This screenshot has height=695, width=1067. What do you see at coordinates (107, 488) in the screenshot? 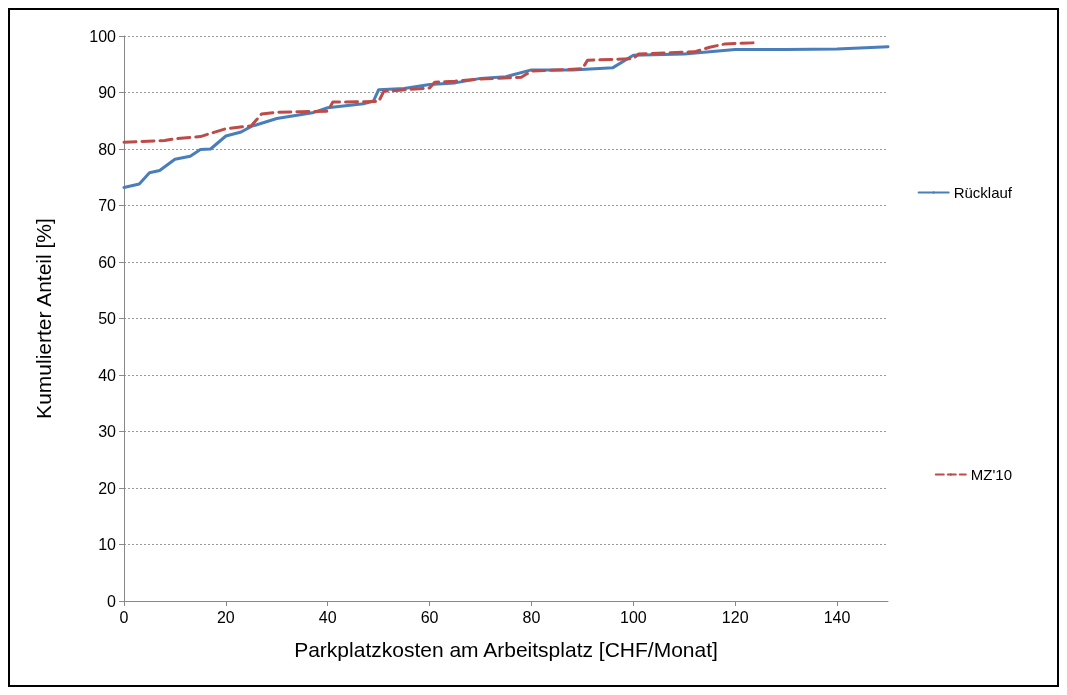
I see `y-tick-label: 20` at bounding box center [107, 488].